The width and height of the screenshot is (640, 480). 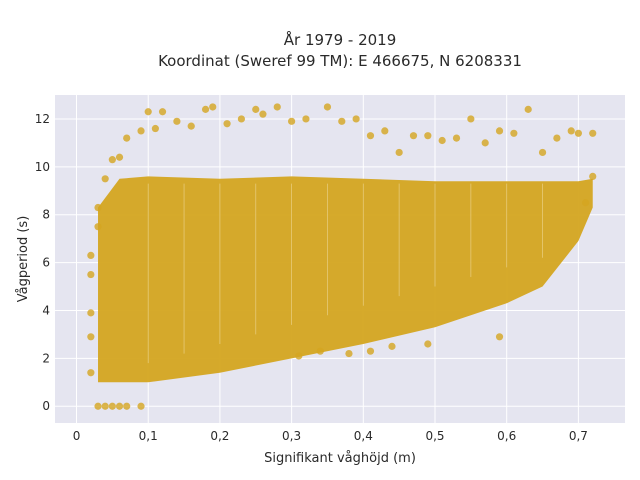 I want to click on y-tick-label: 8, so click(x=46, y=215).